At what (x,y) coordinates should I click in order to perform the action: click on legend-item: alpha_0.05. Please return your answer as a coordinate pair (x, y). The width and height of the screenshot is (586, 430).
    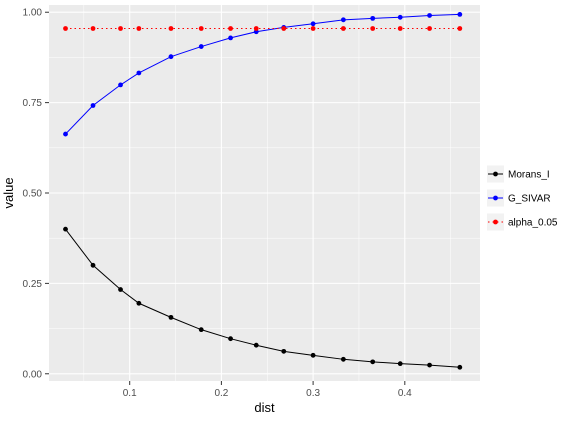
    Looking at the image, I should click on (522, 222).